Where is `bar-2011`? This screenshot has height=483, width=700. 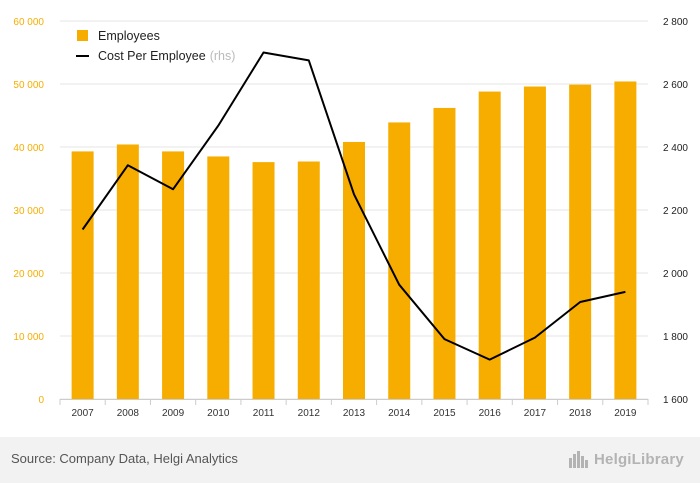 bar-2011 is located at coordinates (263, 280).